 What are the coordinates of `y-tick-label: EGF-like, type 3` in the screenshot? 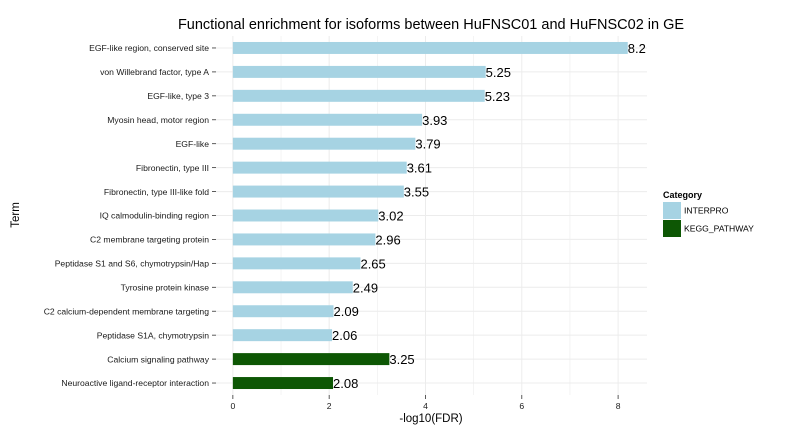 It's located at (178, 96).